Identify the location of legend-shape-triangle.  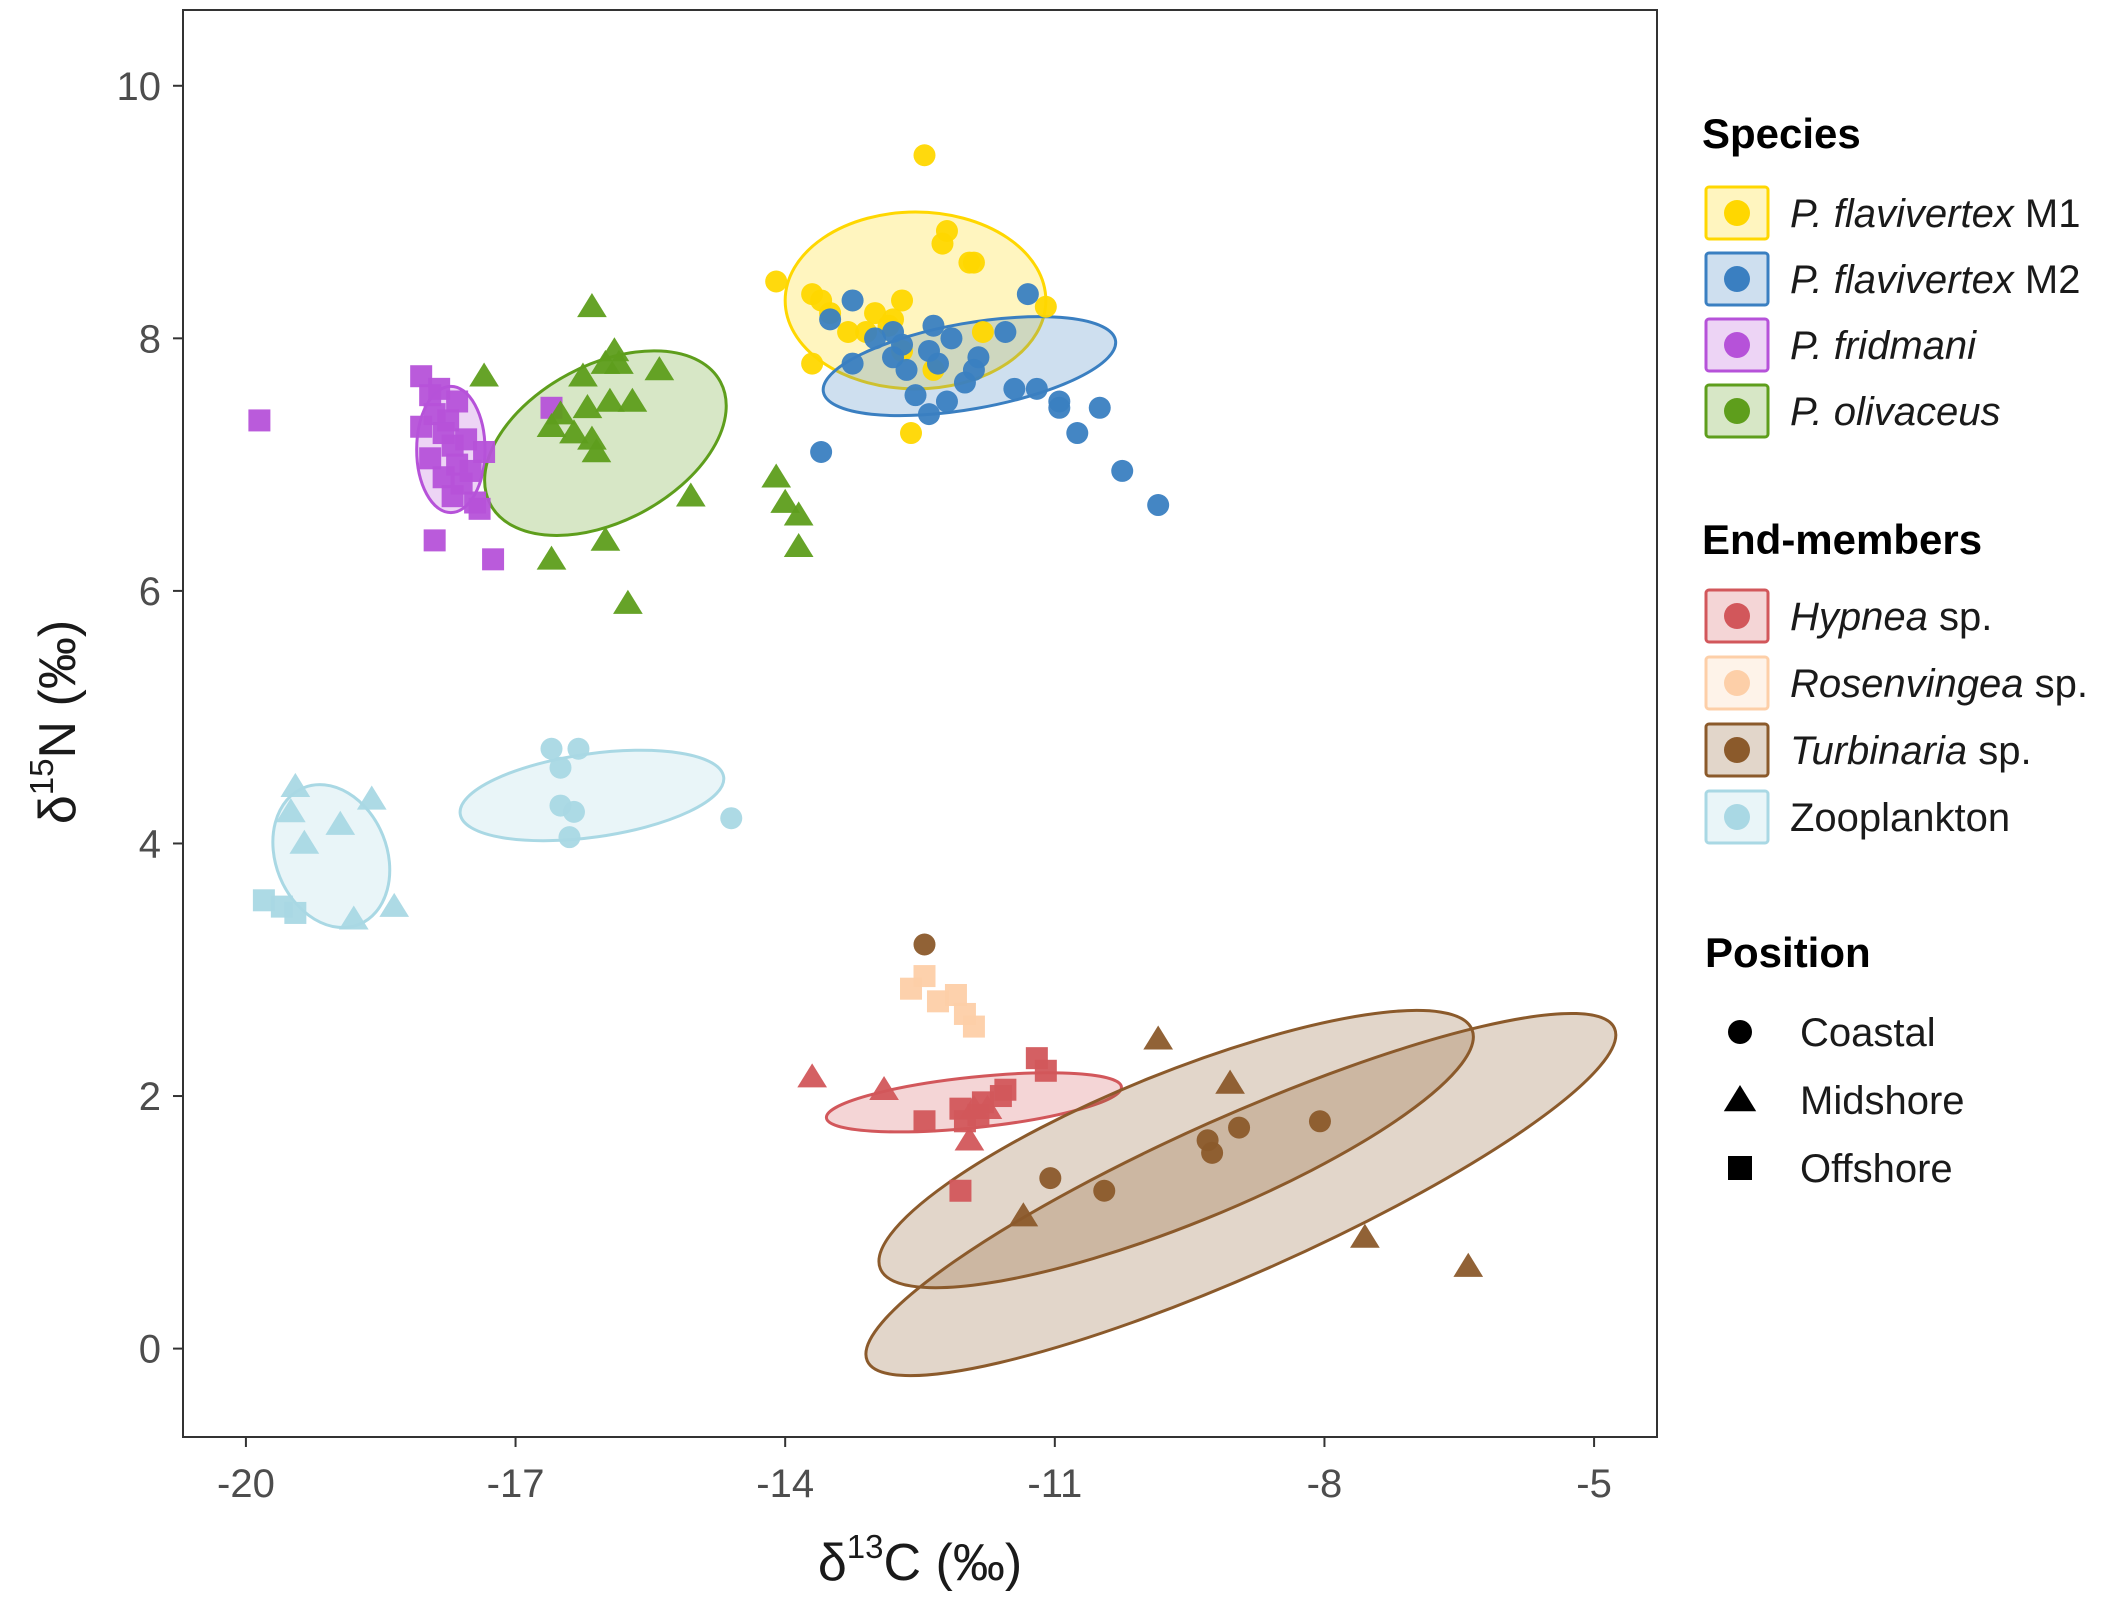
(1740, 1098).